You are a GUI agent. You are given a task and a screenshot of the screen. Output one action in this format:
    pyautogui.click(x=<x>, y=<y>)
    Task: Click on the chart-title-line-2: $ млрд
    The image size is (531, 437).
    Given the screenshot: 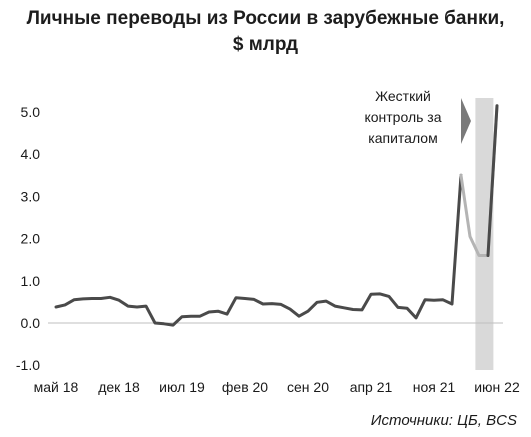 What is the action you would take?
    pyautogui.click(x=265, y=44)
    